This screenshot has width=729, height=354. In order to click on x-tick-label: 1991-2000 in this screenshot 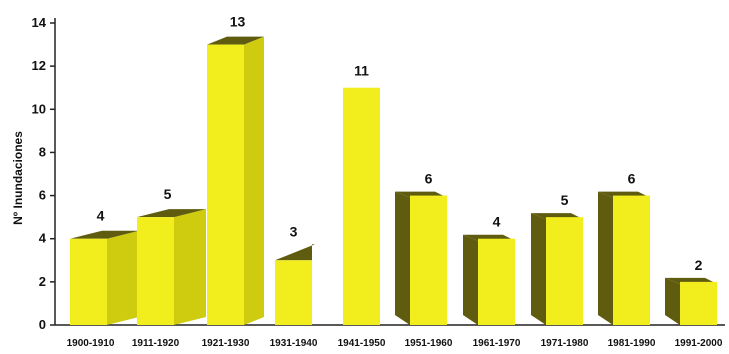, I will do `click(699, 343)`.